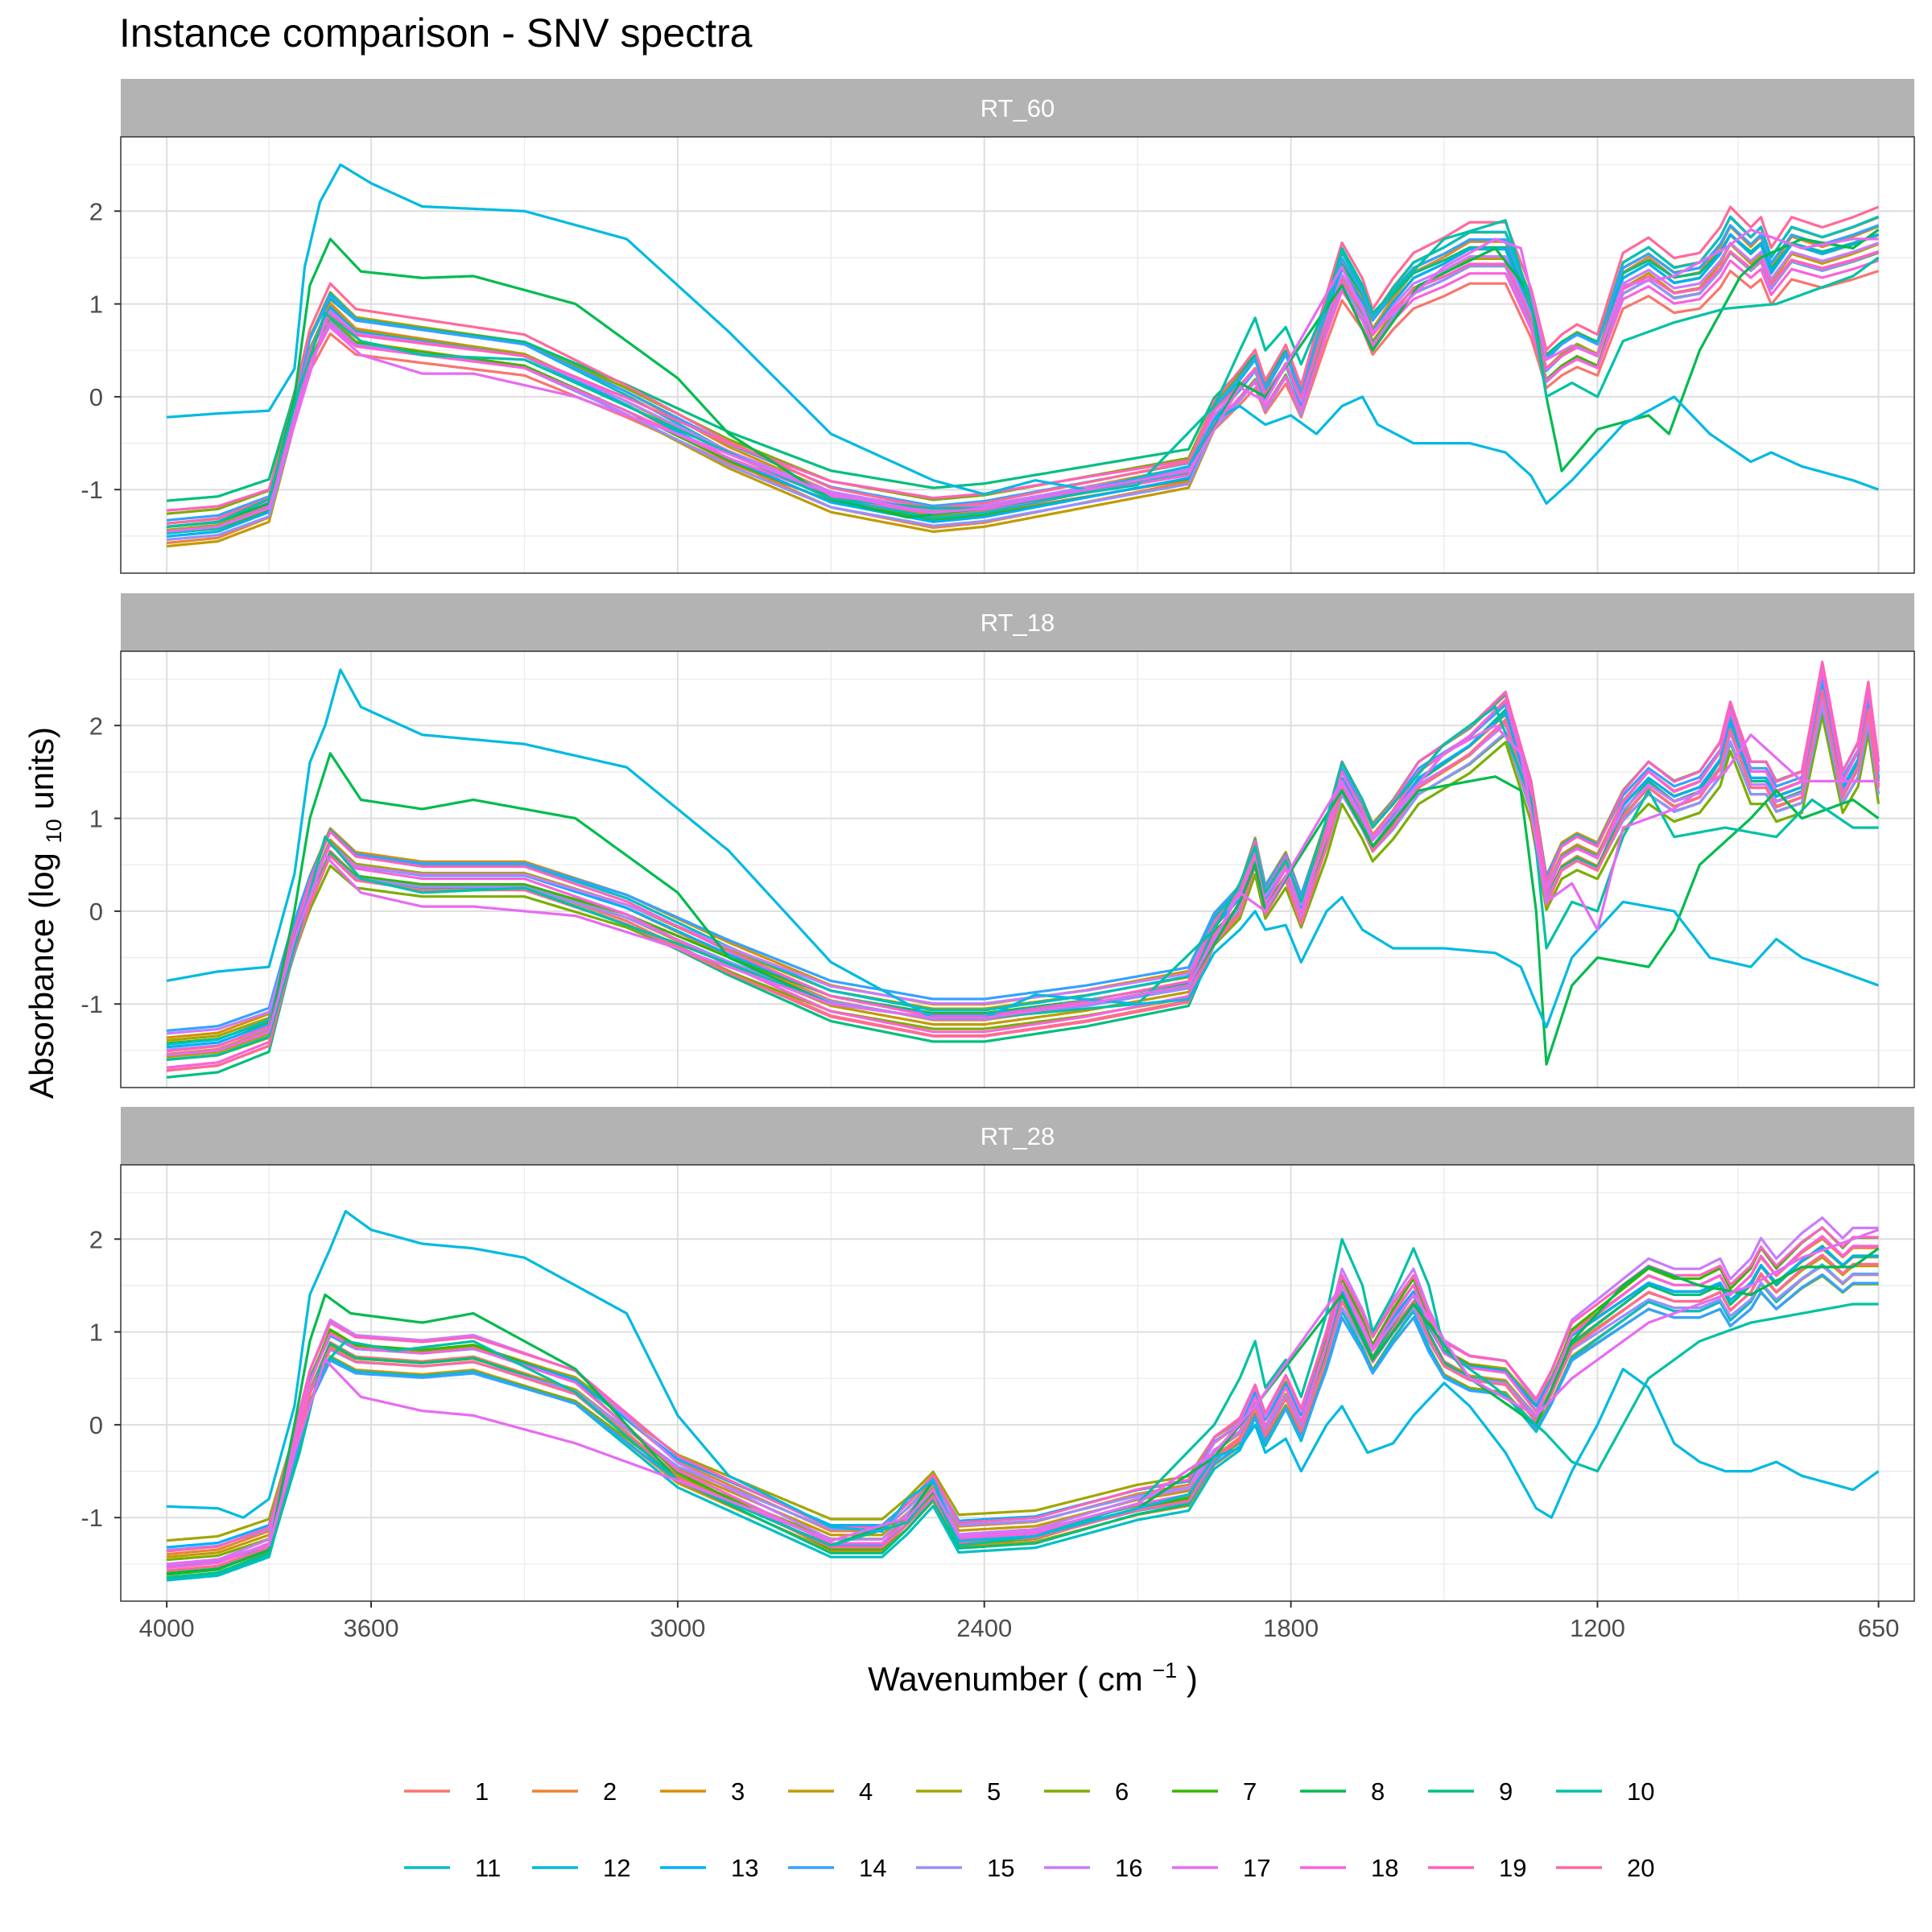 Image resolution: width=1932 pixels, height=1932 pixels. What do you see at coordinates (1221, 1868) in the screenshot?
I see `legend-item-17: 17` at bounding box center [1221, 1868].